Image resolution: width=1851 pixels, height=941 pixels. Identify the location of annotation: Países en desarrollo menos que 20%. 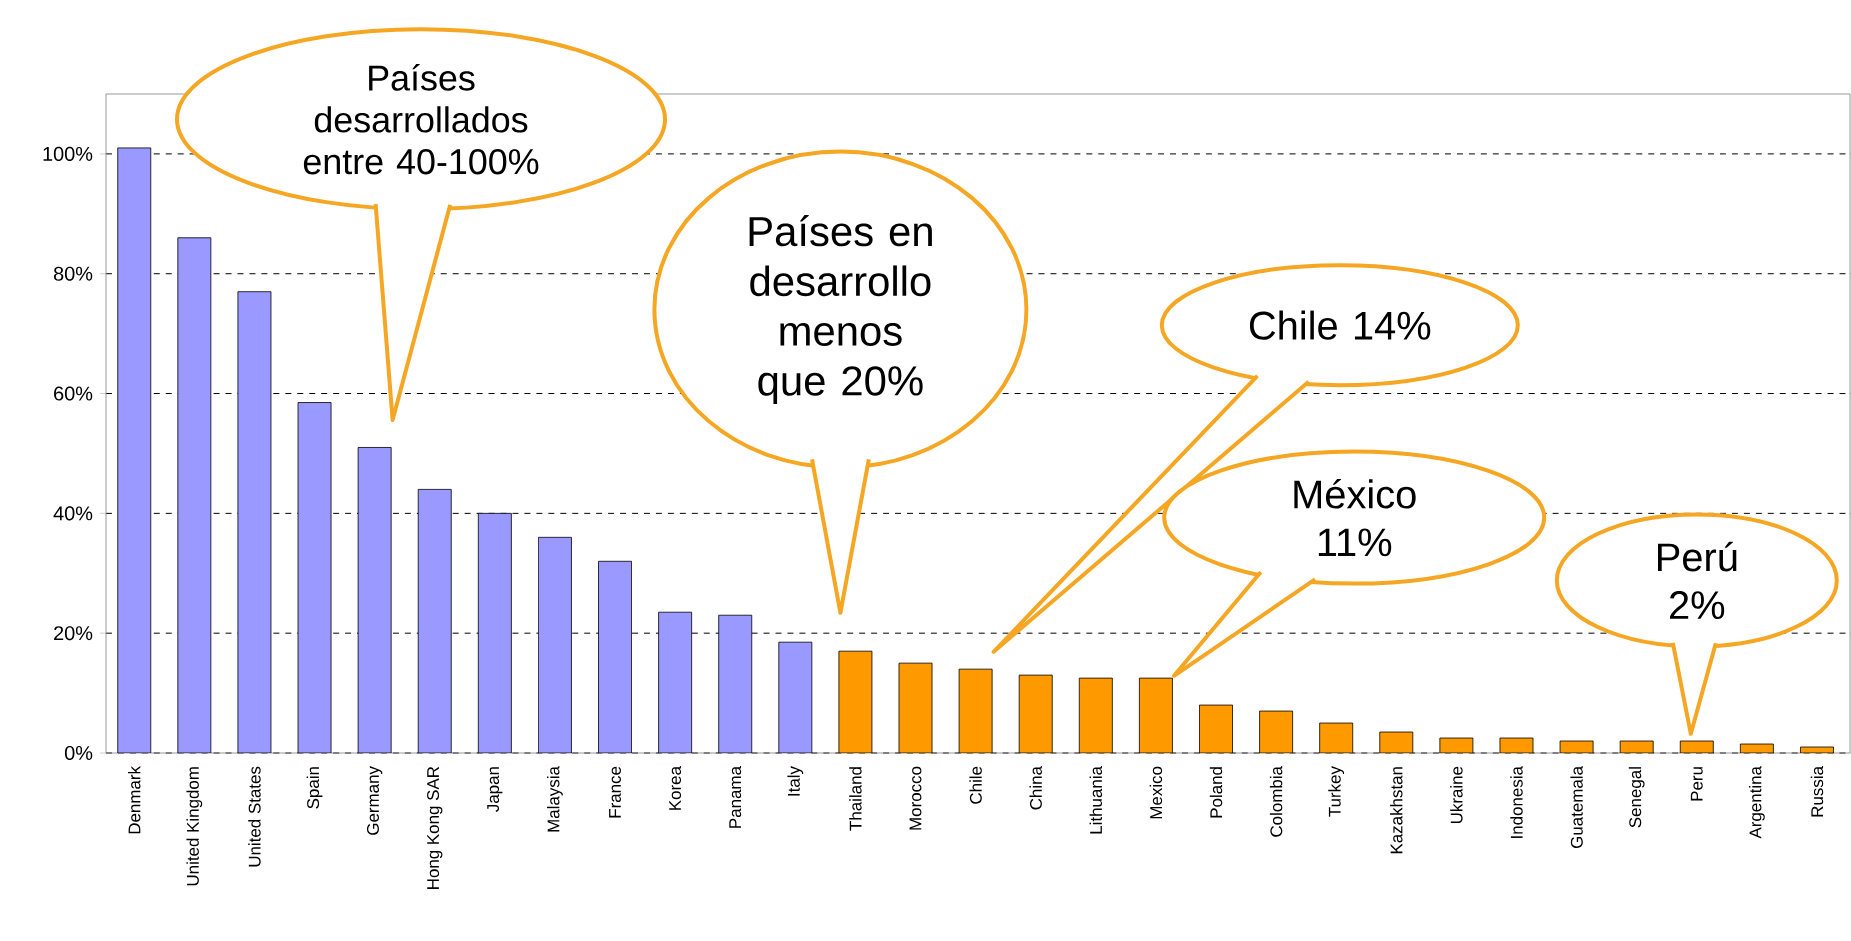
(840, 310).